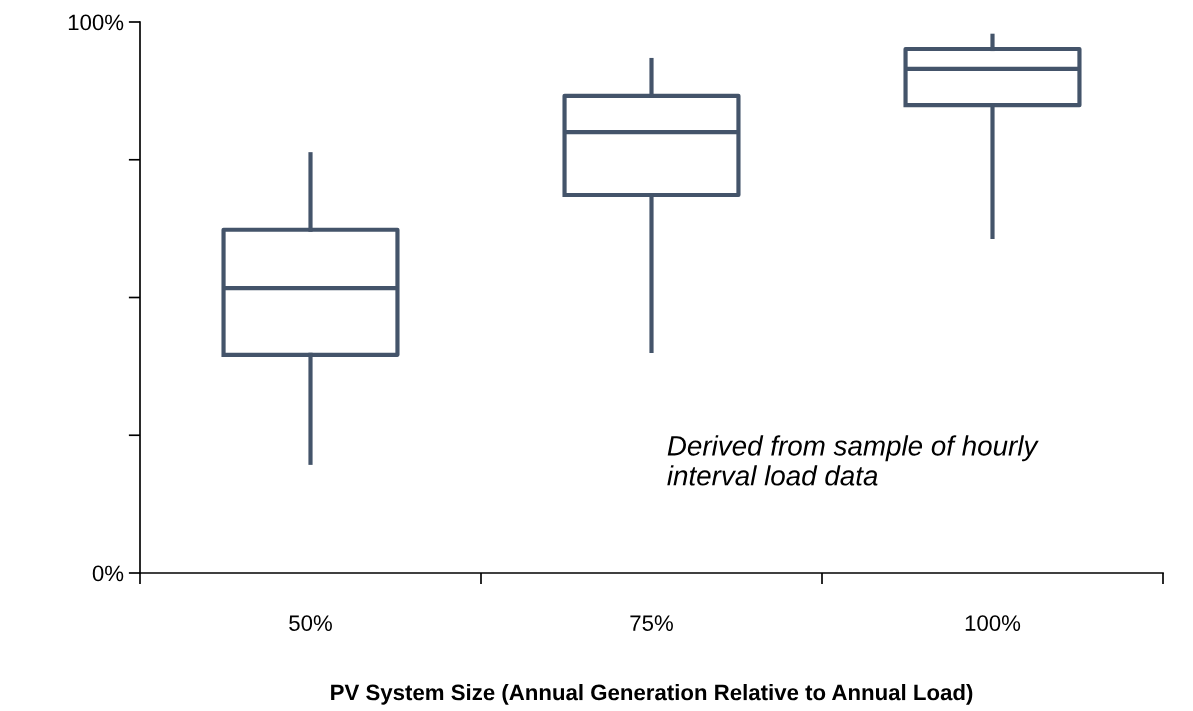  I want to click on x-axis-title: PV System Size (Annual Generation Relative to Annual Load), so click(652, 694).